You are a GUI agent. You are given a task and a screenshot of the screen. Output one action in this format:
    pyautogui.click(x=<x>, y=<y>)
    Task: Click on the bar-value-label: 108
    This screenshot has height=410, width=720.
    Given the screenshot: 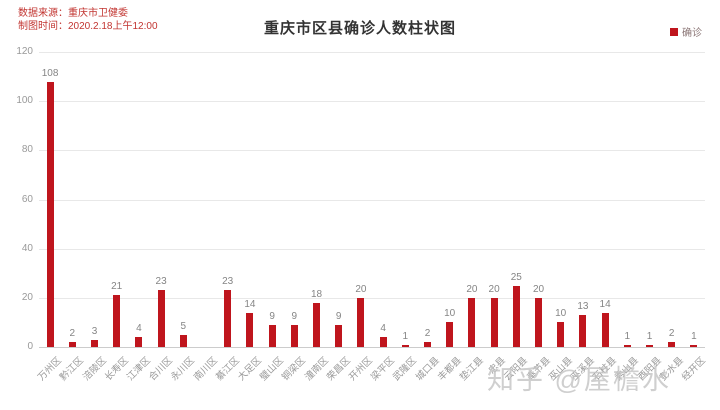 What is the action you would take?
    pyautogui.click(x=50, y=73)
    